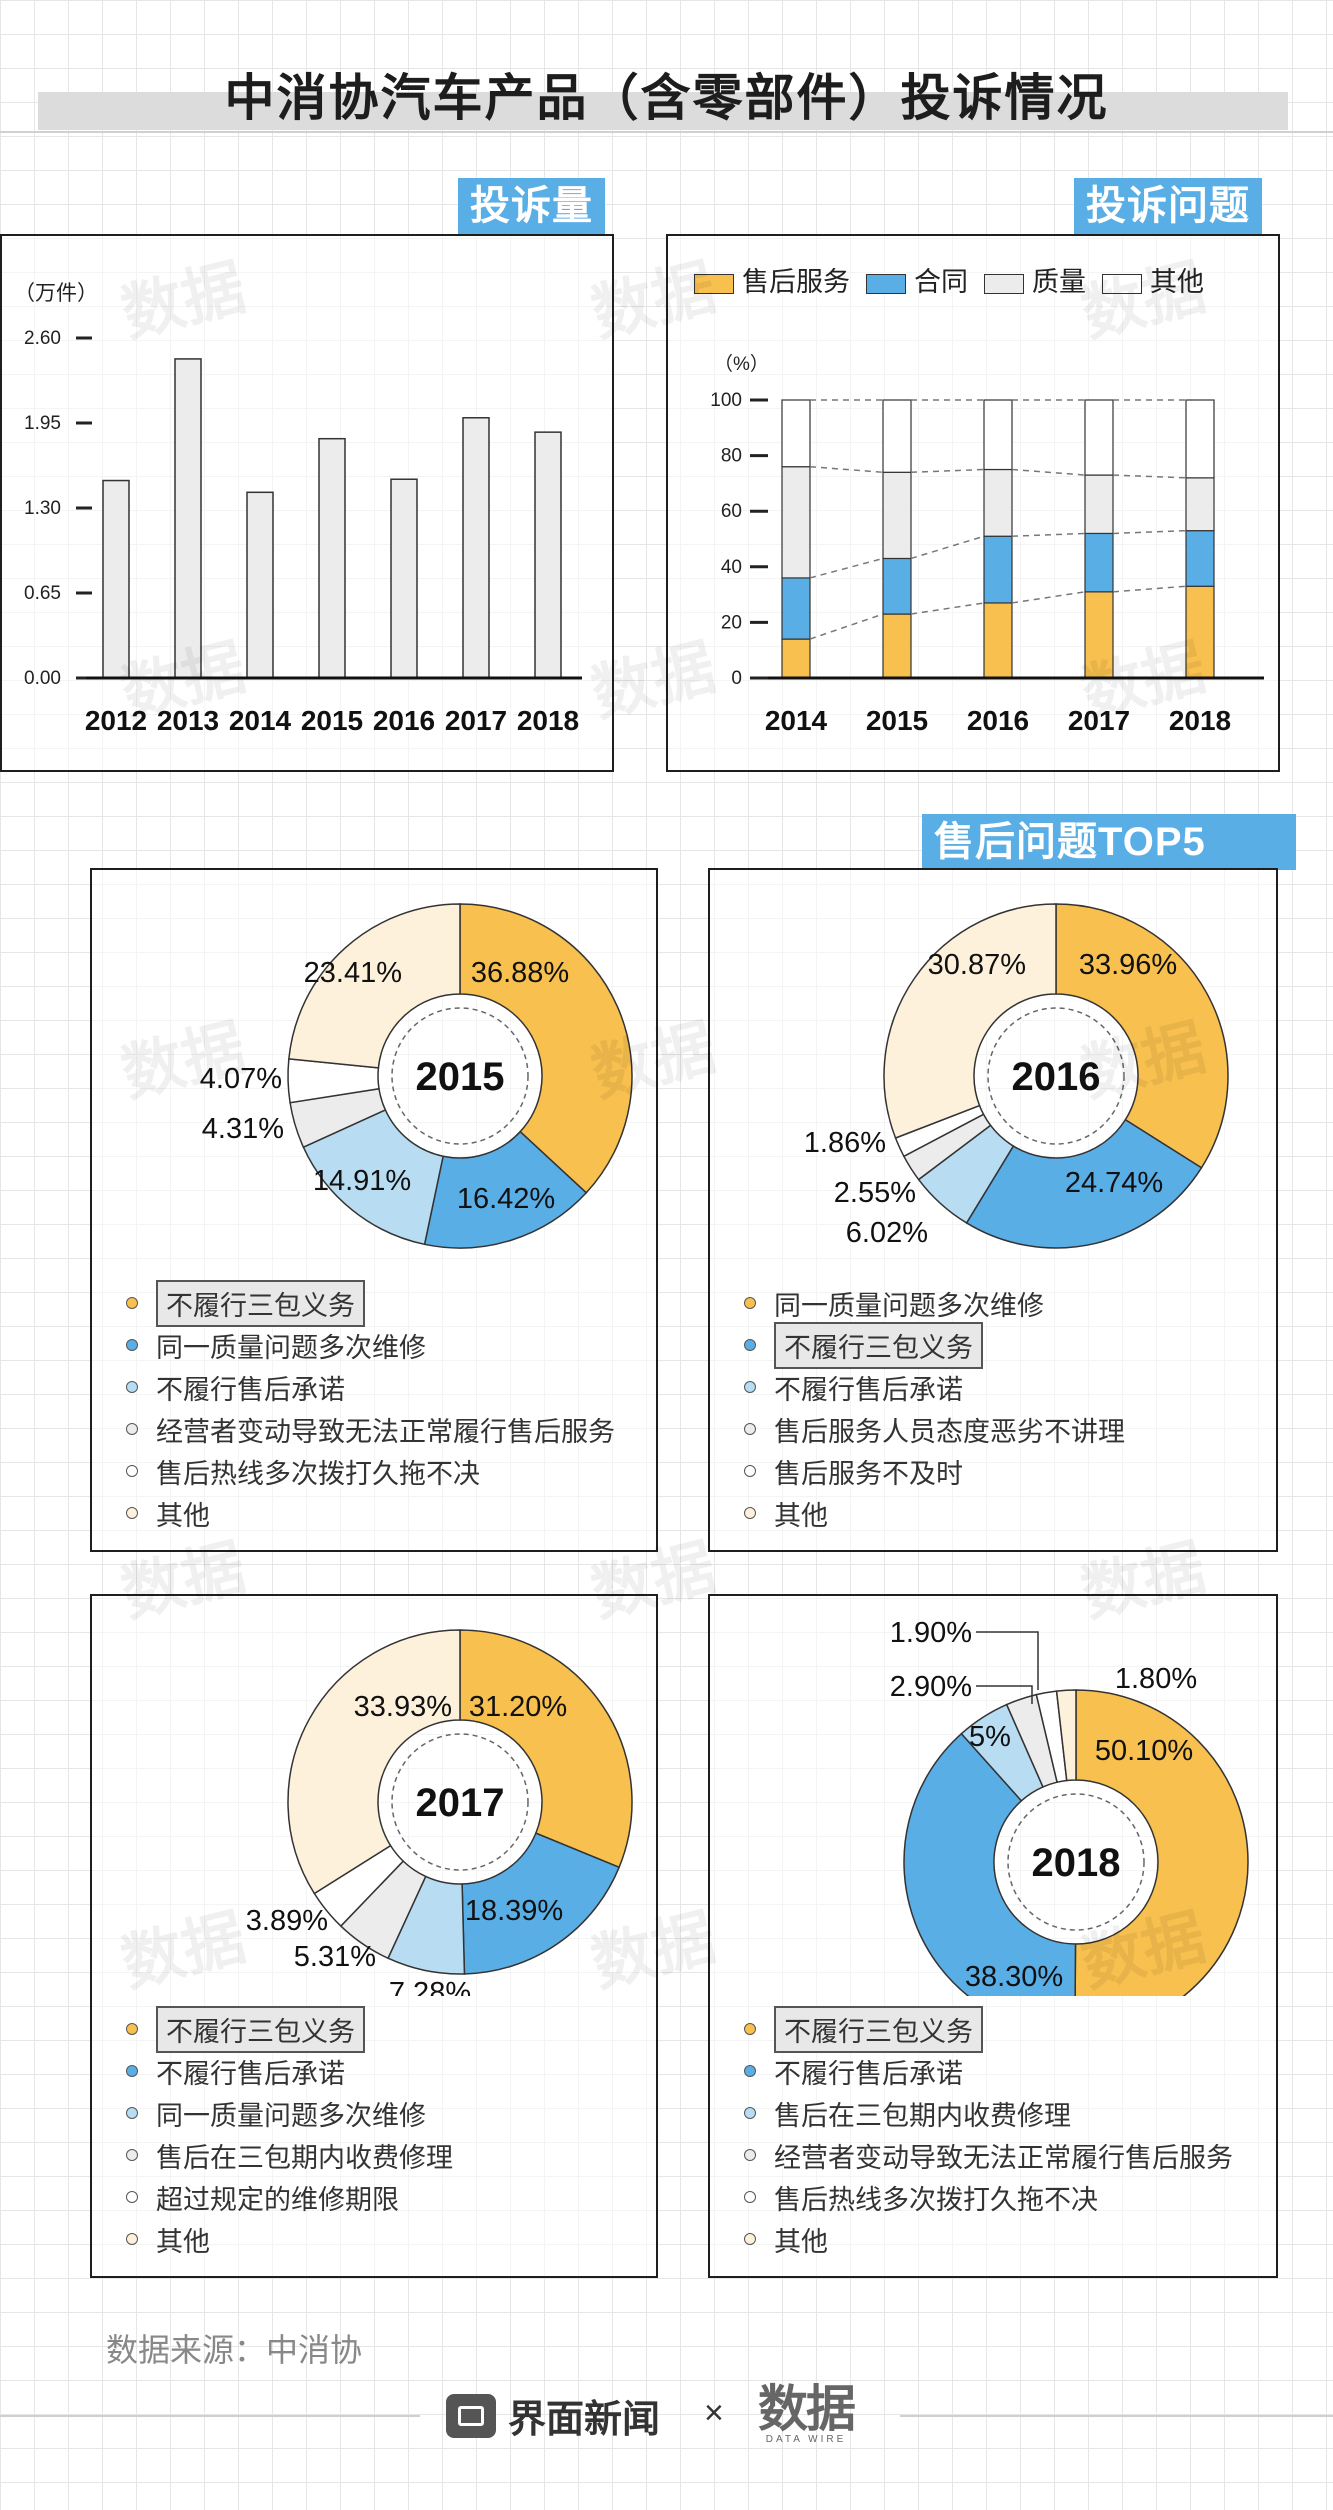 This screenshot has width=1333, height=2510. What do you see at coordinates (807, 2409) in the screenshot?
I see `partner-logo-text: 数据` at bounding box center [807, 2409].